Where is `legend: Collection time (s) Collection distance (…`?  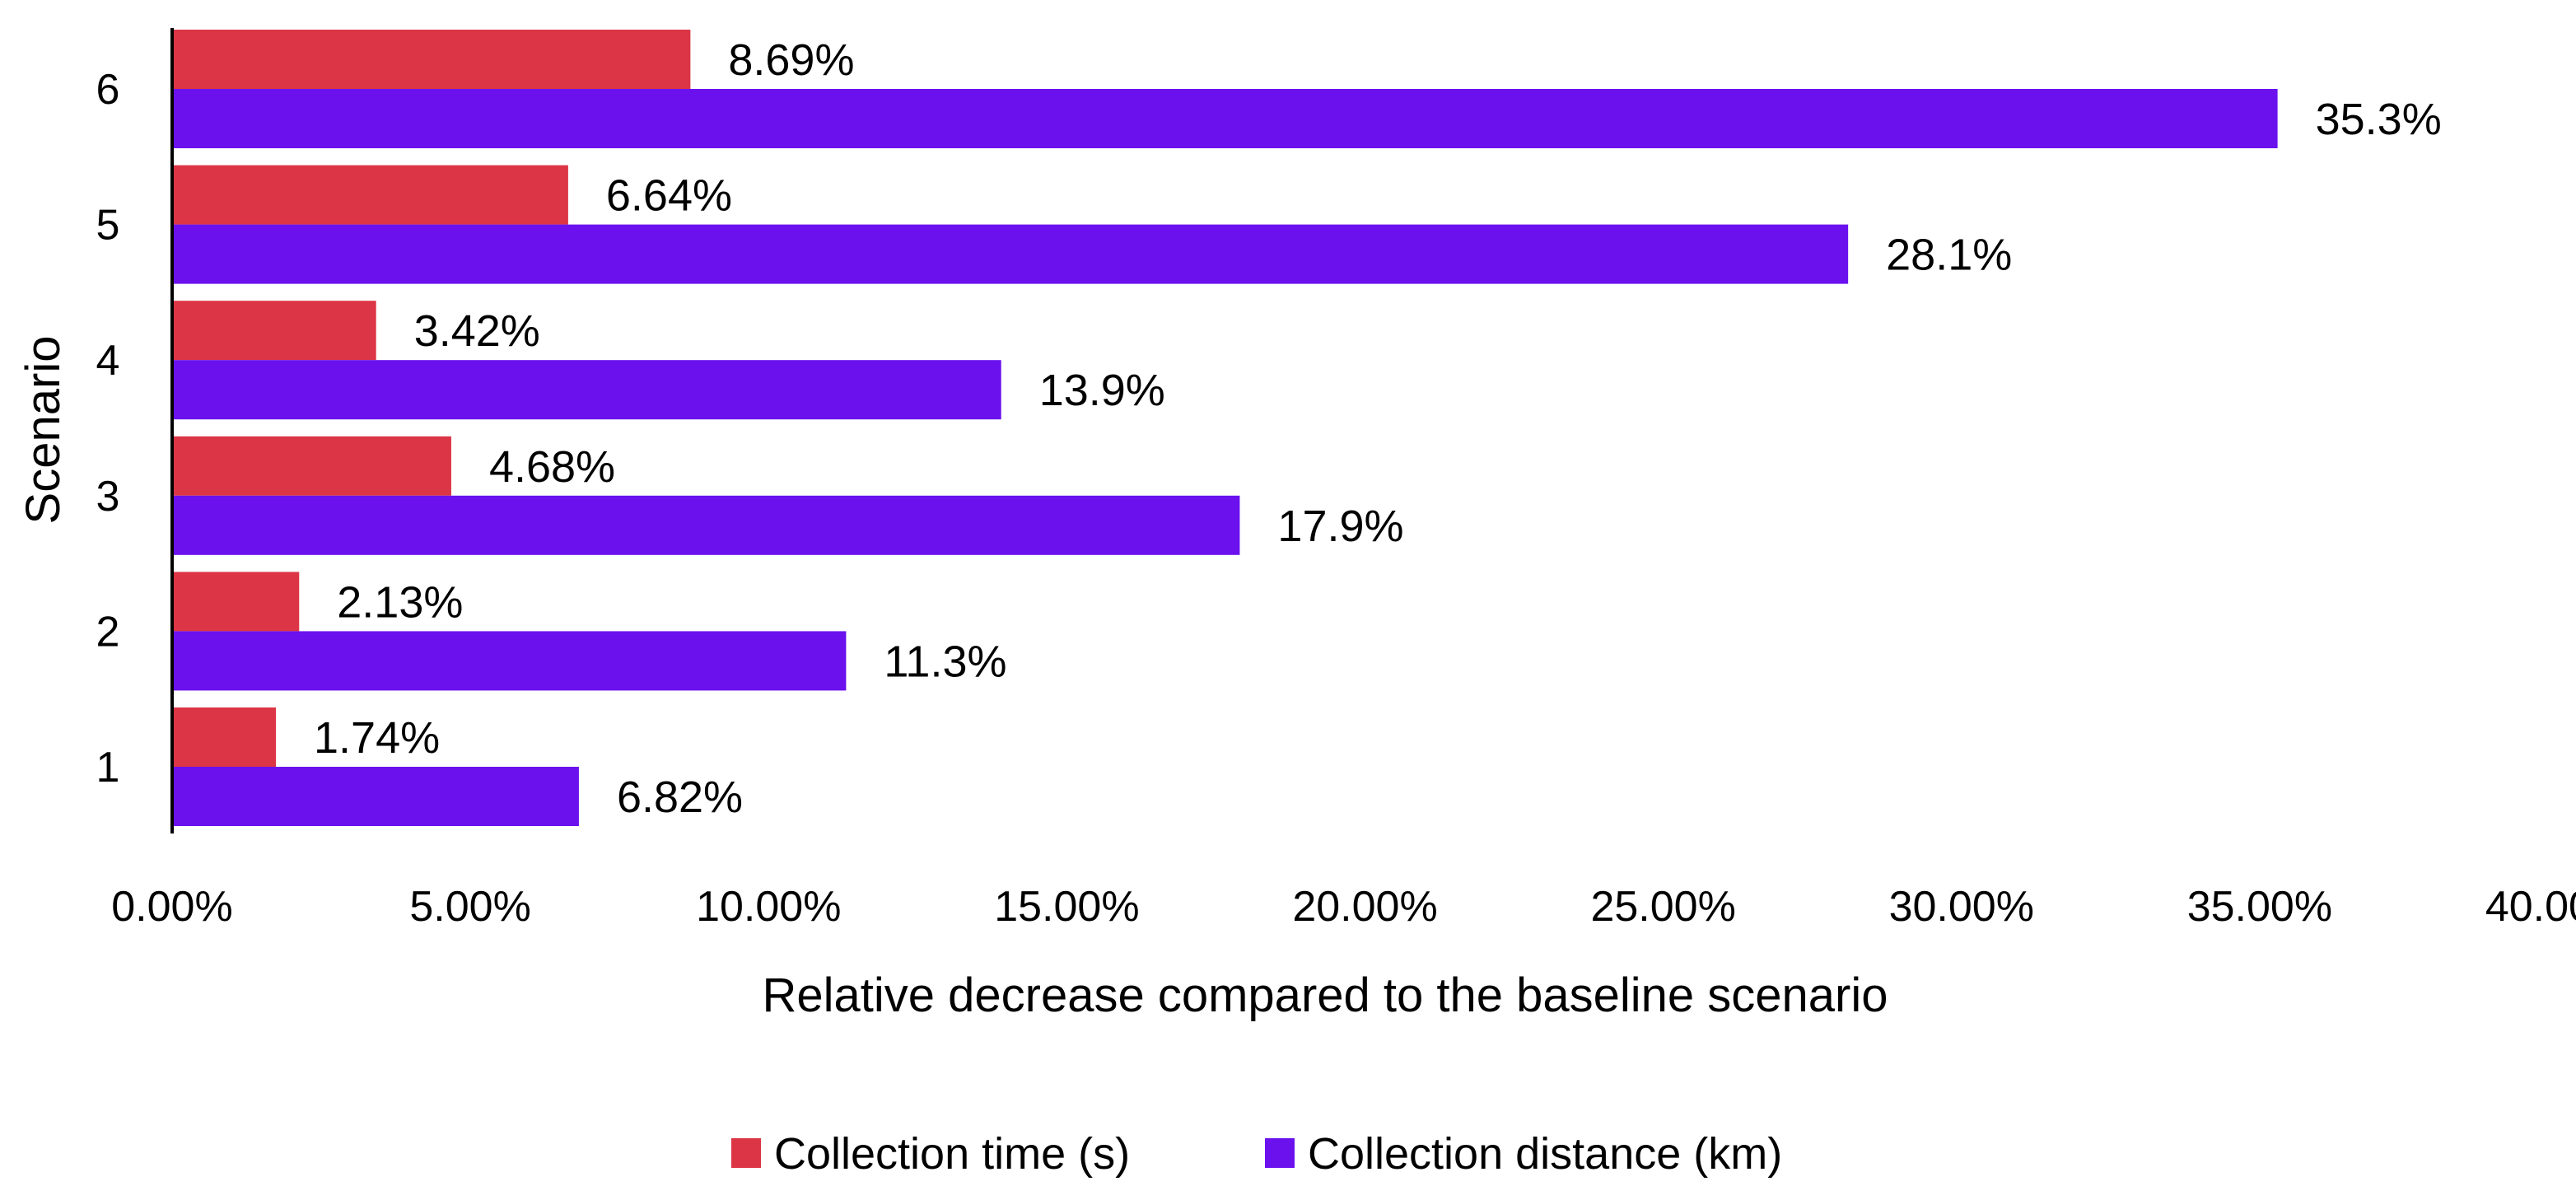 legend: Collection time (s) Collection distance (… is located at coordinates (1256, 1154).